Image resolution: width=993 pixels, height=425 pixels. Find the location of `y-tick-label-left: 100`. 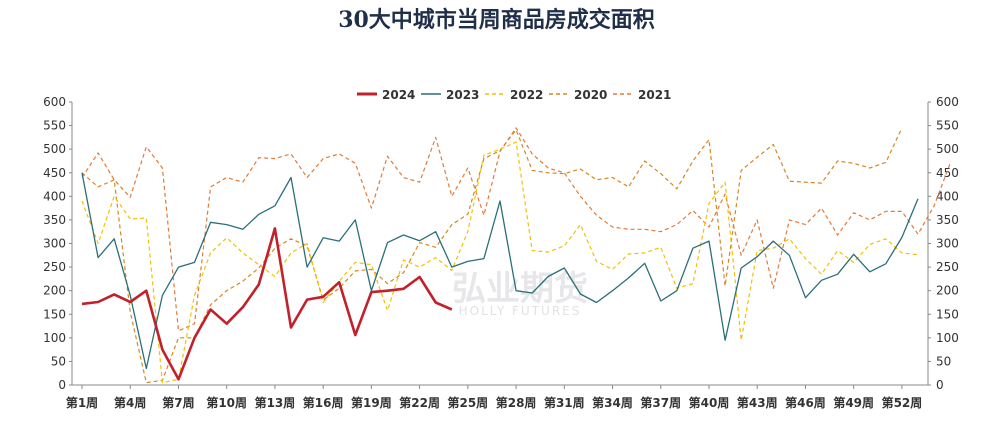

y-tick-label-left: 100 is located at coordinates (54, 338).